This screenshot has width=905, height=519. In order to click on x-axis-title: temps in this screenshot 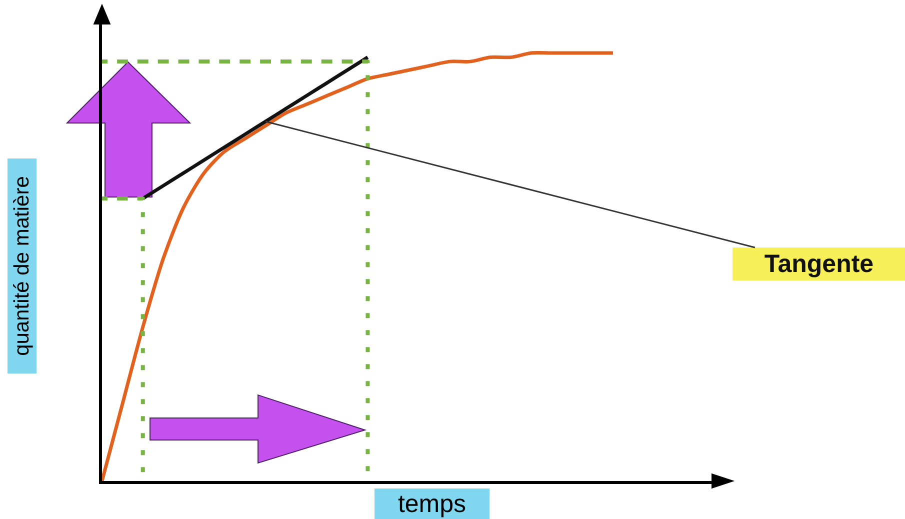, I will do `click(432, 504)`.